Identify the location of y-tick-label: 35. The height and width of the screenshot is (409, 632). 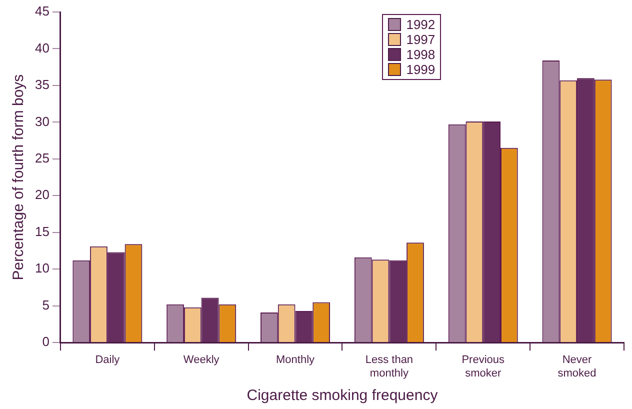
(42, 84).